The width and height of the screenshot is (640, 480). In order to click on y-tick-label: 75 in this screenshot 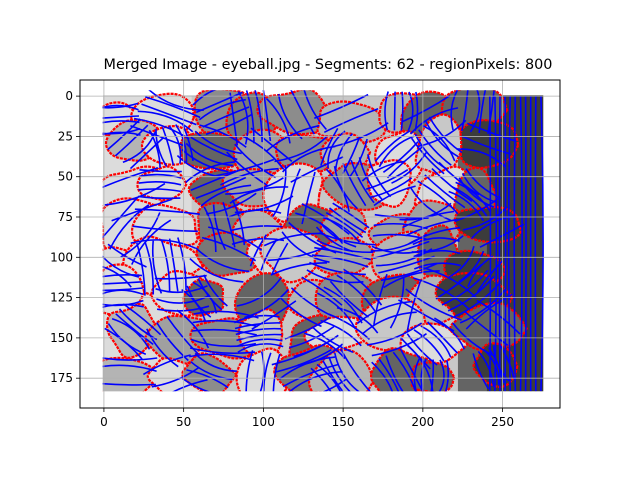, I will do `click(65, 217)`.